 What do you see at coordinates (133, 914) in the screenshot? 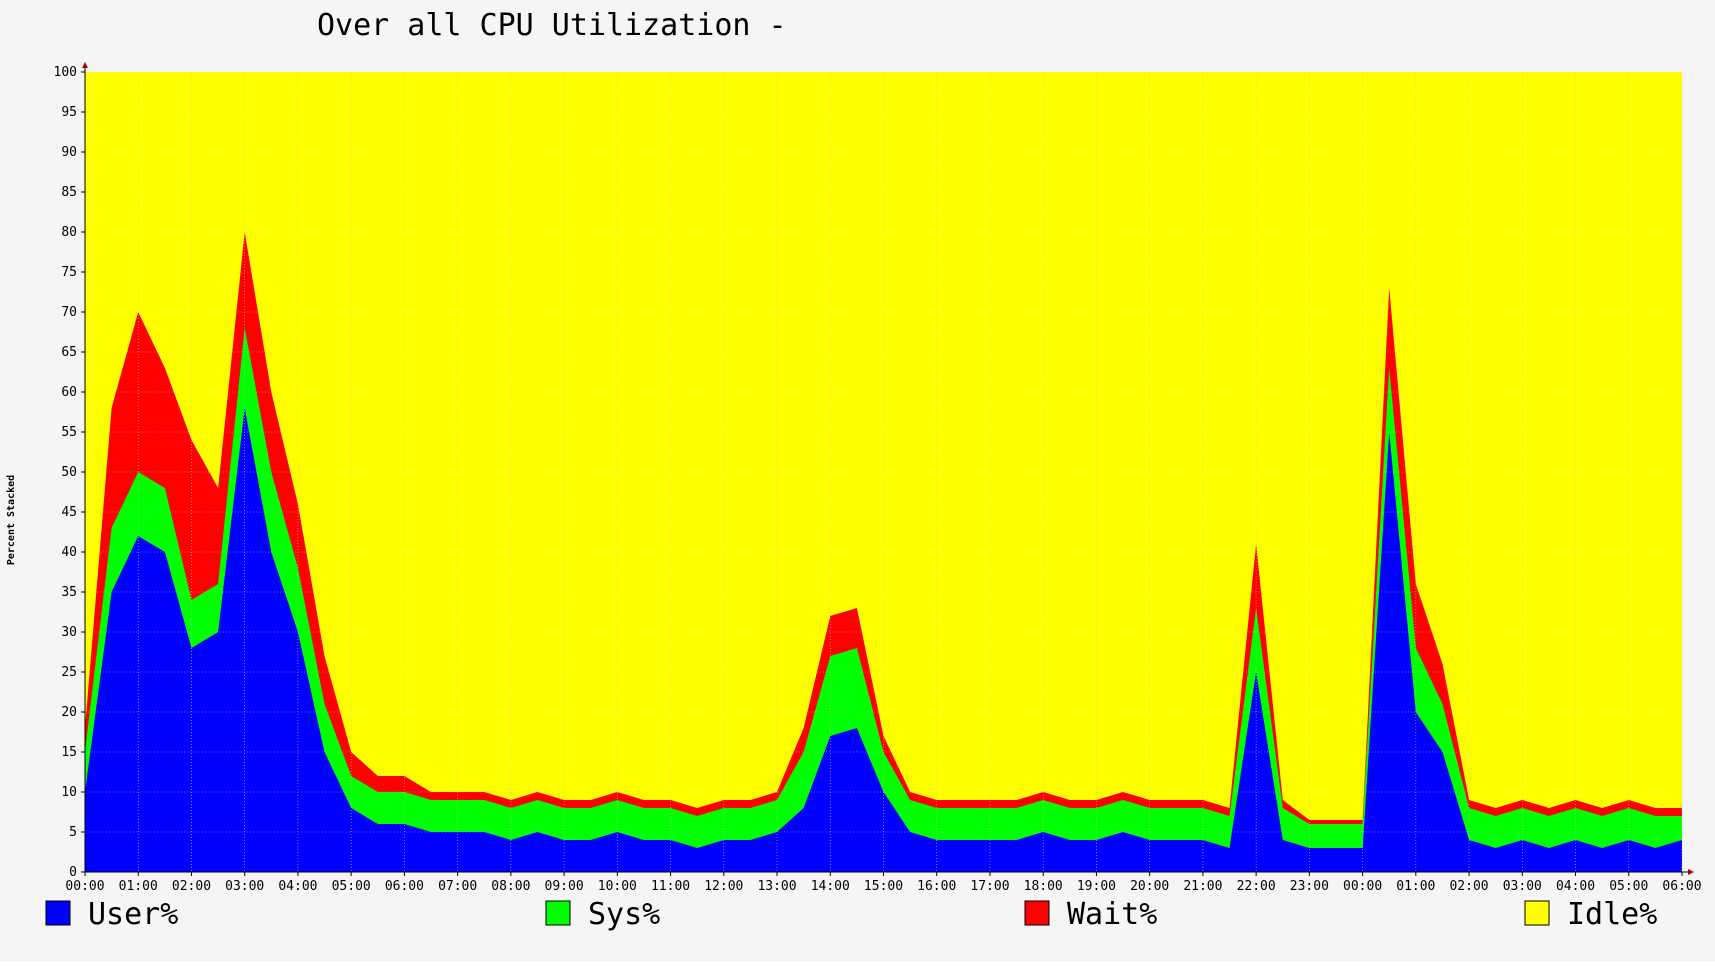
I see `legend-label-user: User%` at bounding box center [133, 914].